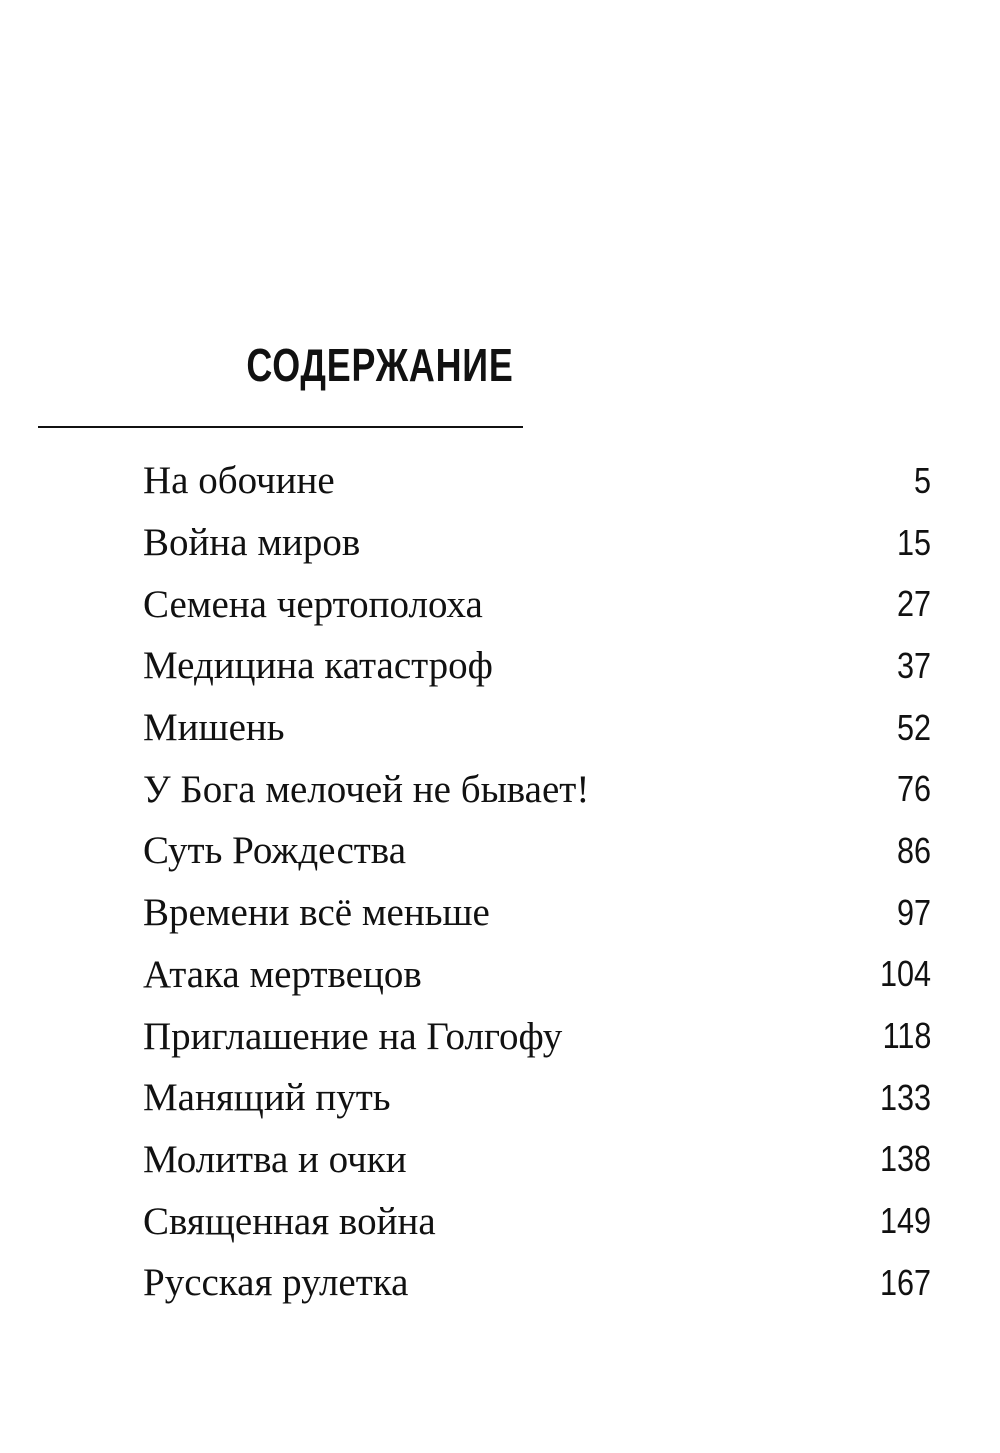 Image resolution: width=1000 pixels, height=1453 pixels. What do you see at coordinates (267, 1098) in the screenshot?
I see `toc-entry-title: Манящий путь` at bounding box center [267, 1098].